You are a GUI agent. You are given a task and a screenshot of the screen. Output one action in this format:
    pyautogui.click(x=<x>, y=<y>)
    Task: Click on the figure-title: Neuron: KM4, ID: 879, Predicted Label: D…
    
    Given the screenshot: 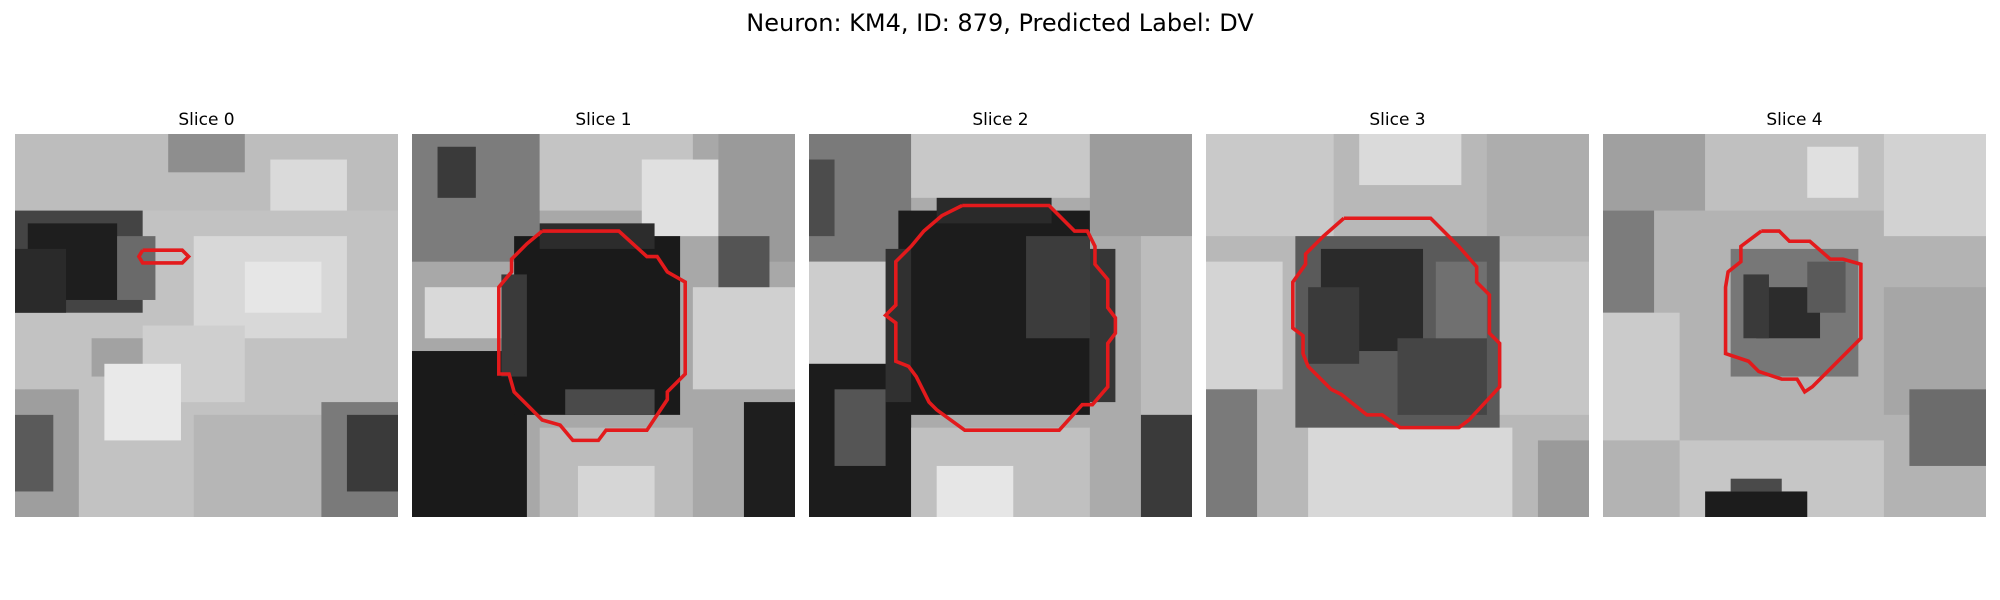 What is the action you would take?
    pyautogui.click(x=1000, y=23)
    